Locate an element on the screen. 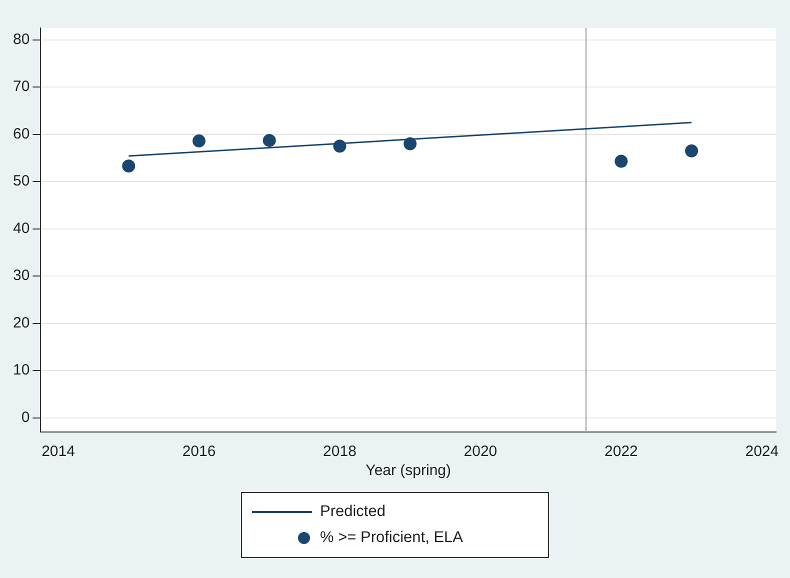 The height and width of the screenshot is (578, 790). x-tick-label: 2020 is located at coordinates (481, 451).